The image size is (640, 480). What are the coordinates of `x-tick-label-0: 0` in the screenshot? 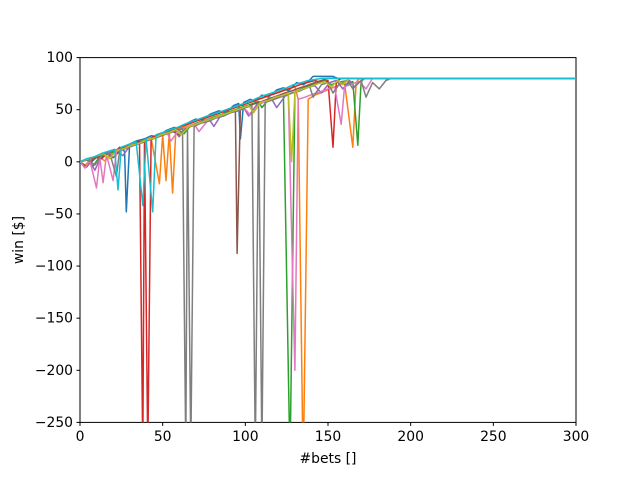 It's located at (80, 437).